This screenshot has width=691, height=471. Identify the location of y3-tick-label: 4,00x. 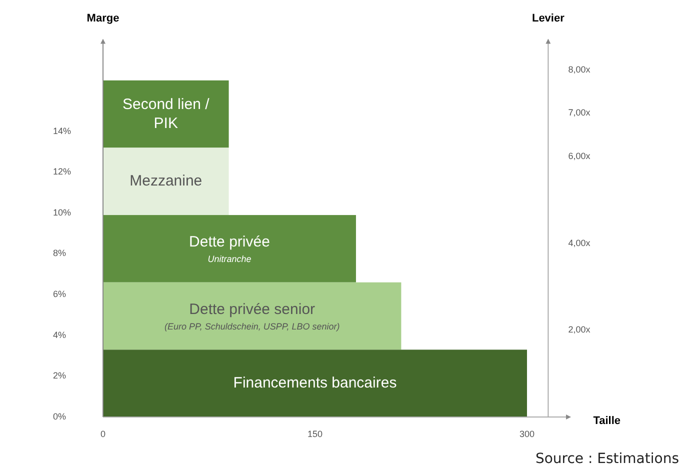
(579, 243).